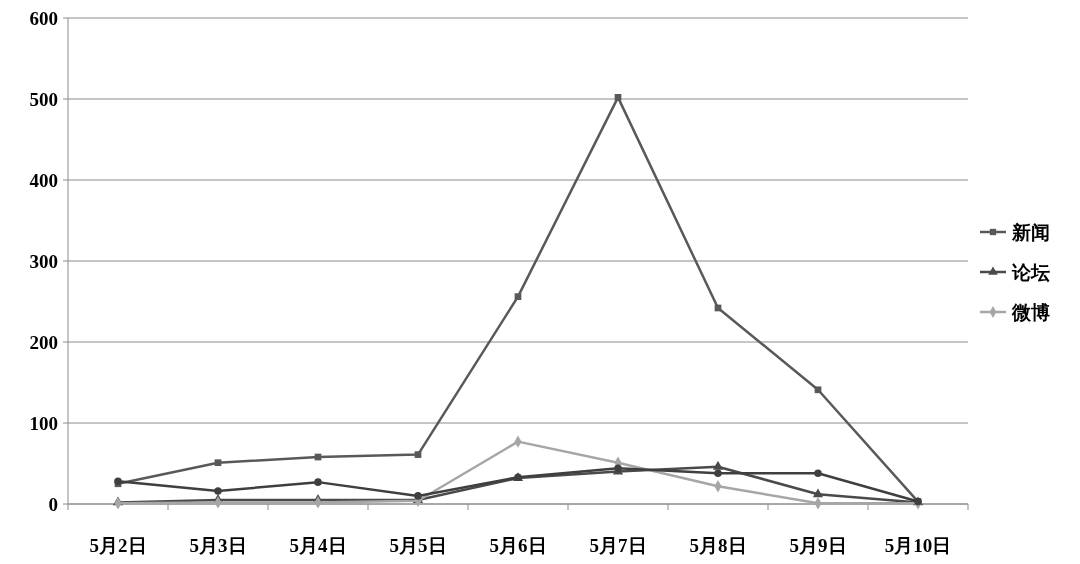 The width and height of the screenshot is (1080, 564). What do you see at coordinates (518, 545) in the screenshot?
I see `x-tick-label: 5月6日` at bounding box center [518, 545].